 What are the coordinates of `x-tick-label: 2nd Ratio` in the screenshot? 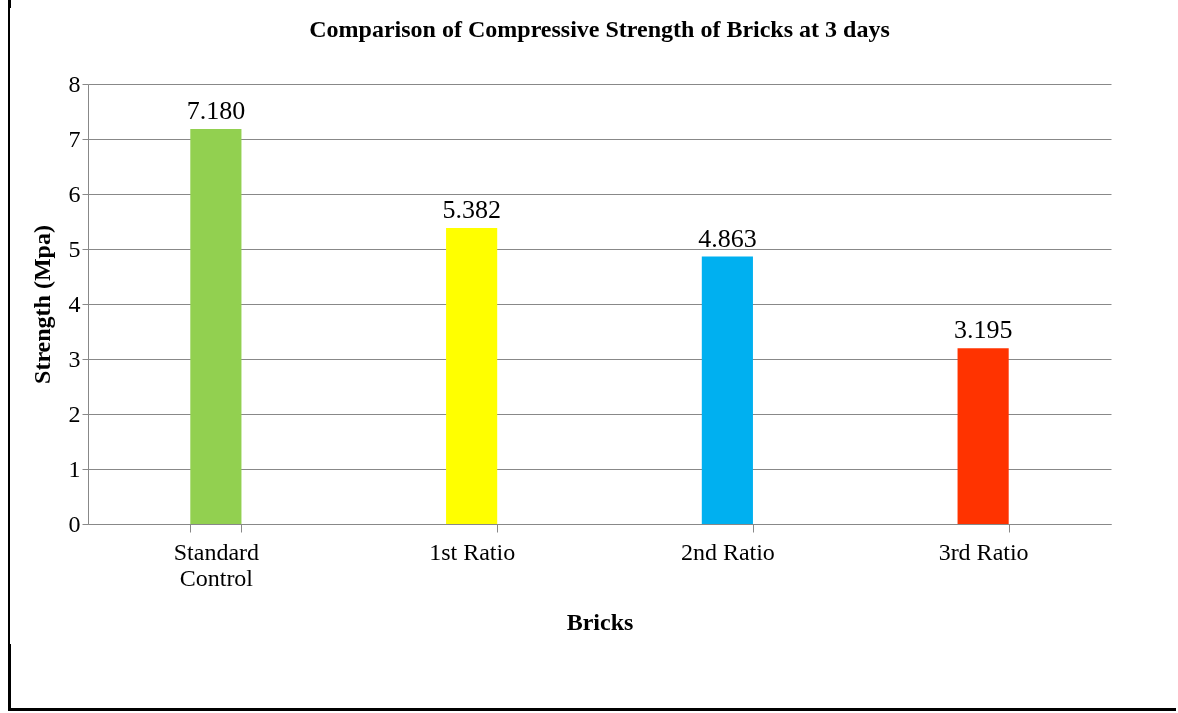 It's located at (727, 551).